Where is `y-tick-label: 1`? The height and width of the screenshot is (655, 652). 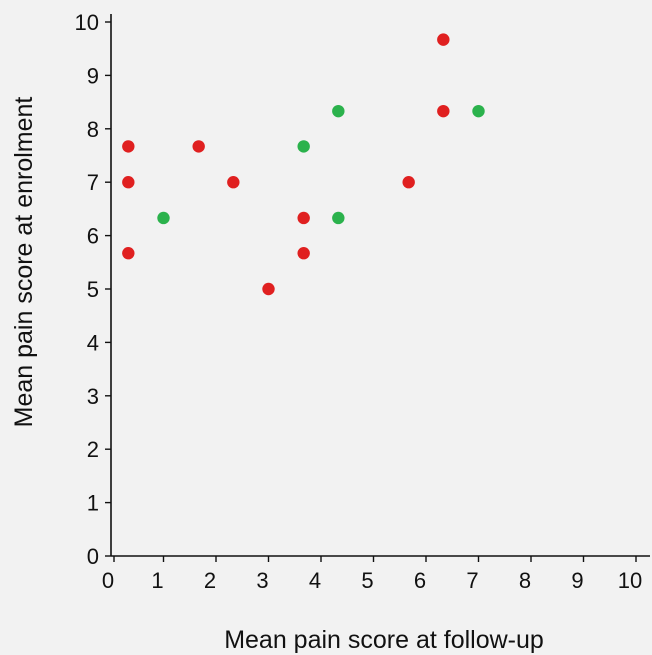 y-tick-label: 1 is located at coordinates (93, 503).